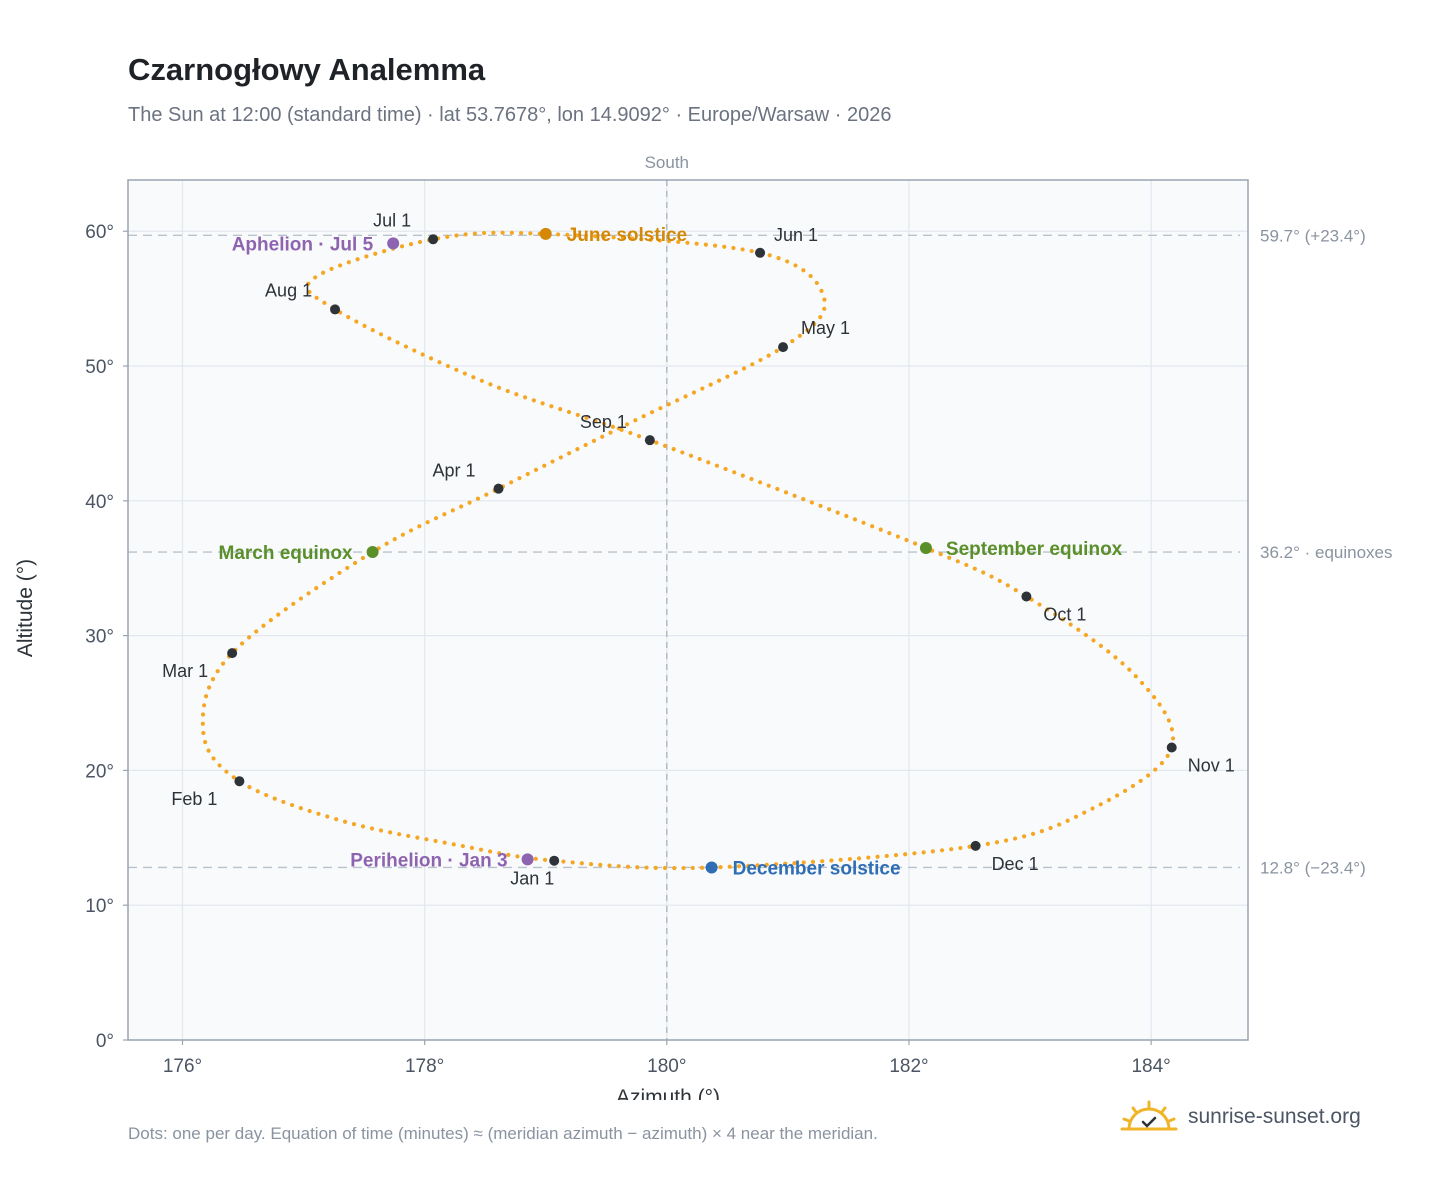 Image resolution: width=1448 pixels, height=1188 pixels. I want to click on y-tick-label: 0°, so click(105, 1041).